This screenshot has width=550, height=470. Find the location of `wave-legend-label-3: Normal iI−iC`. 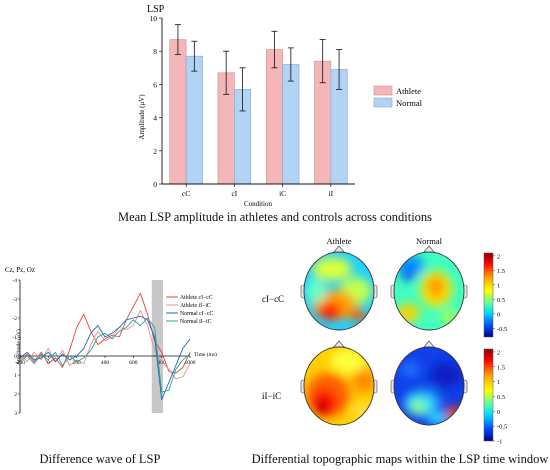

wave-legend-label-3: Normal iI−iC is located at coordinates (196, 322).